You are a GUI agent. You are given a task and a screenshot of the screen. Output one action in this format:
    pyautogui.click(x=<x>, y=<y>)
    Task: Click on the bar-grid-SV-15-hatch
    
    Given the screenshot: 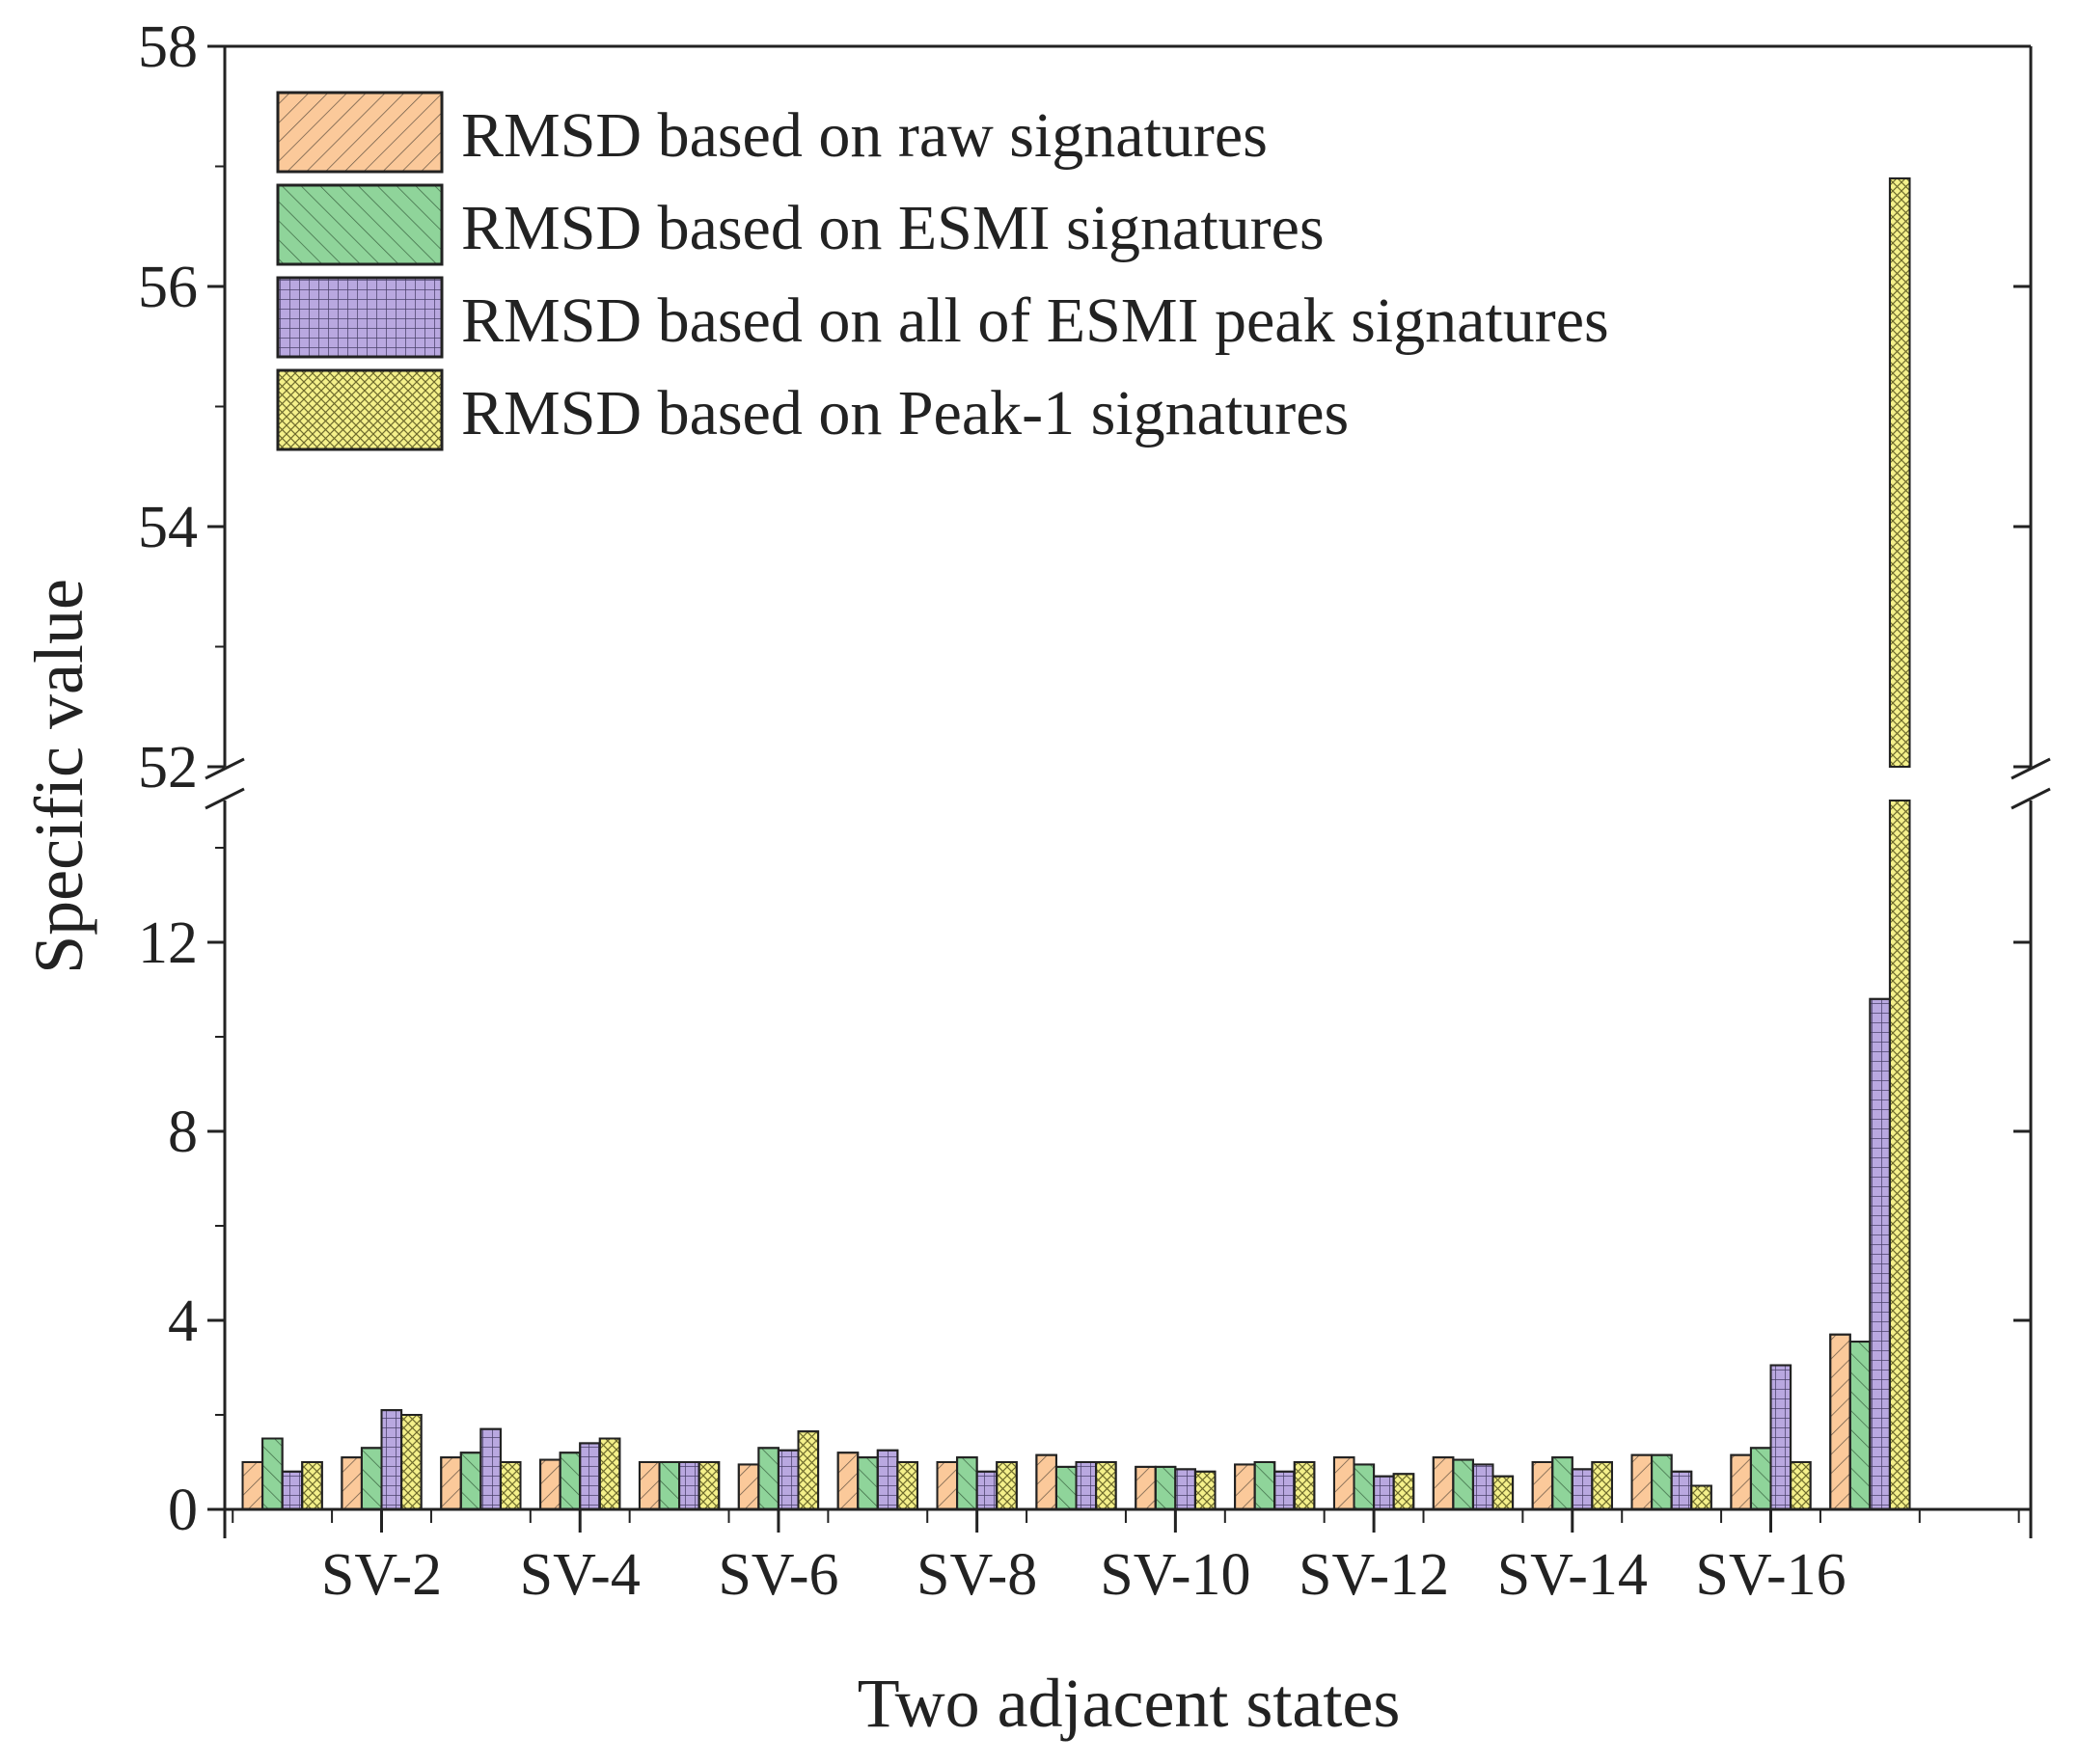 What is the action you would take?
    pyautogui.click(x=1681, y=1491)
    